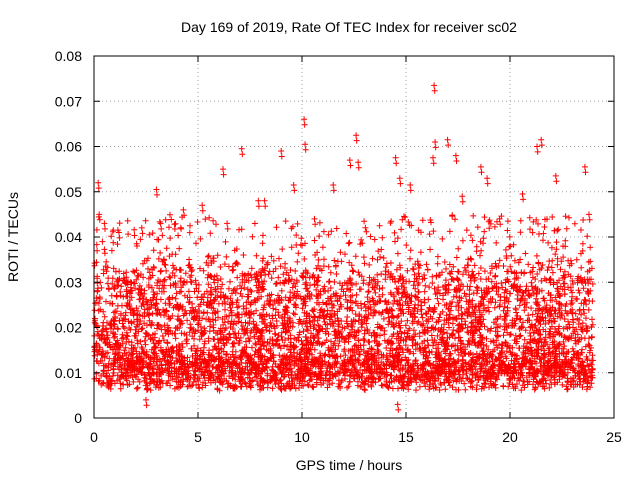 The width and height of the screenshot is (640, 480). I want to click on y-tick-label: 0.06, so click(68, 147).